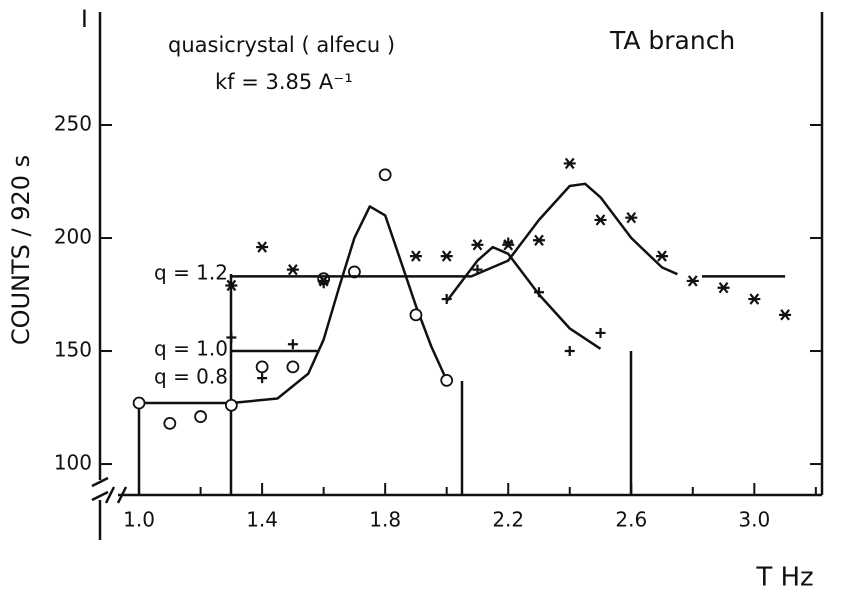 The height and width of the screenshot is (592, 841). I want to click on series-label: q = 0.8, so click(191, 377).